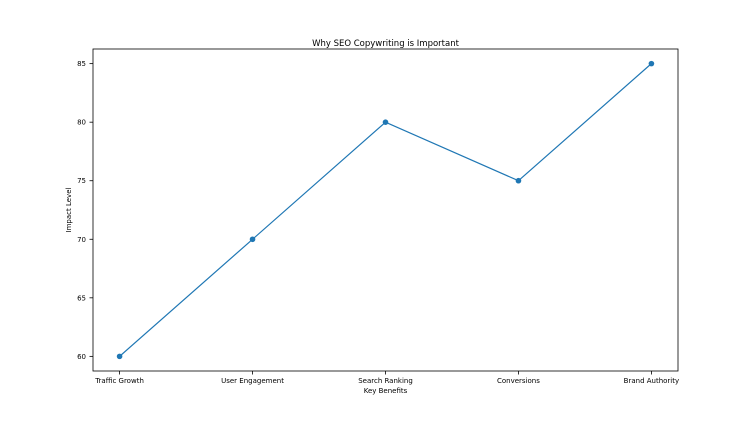  I want to click on x-tick-label: Search Ranking, so click(385, 381).